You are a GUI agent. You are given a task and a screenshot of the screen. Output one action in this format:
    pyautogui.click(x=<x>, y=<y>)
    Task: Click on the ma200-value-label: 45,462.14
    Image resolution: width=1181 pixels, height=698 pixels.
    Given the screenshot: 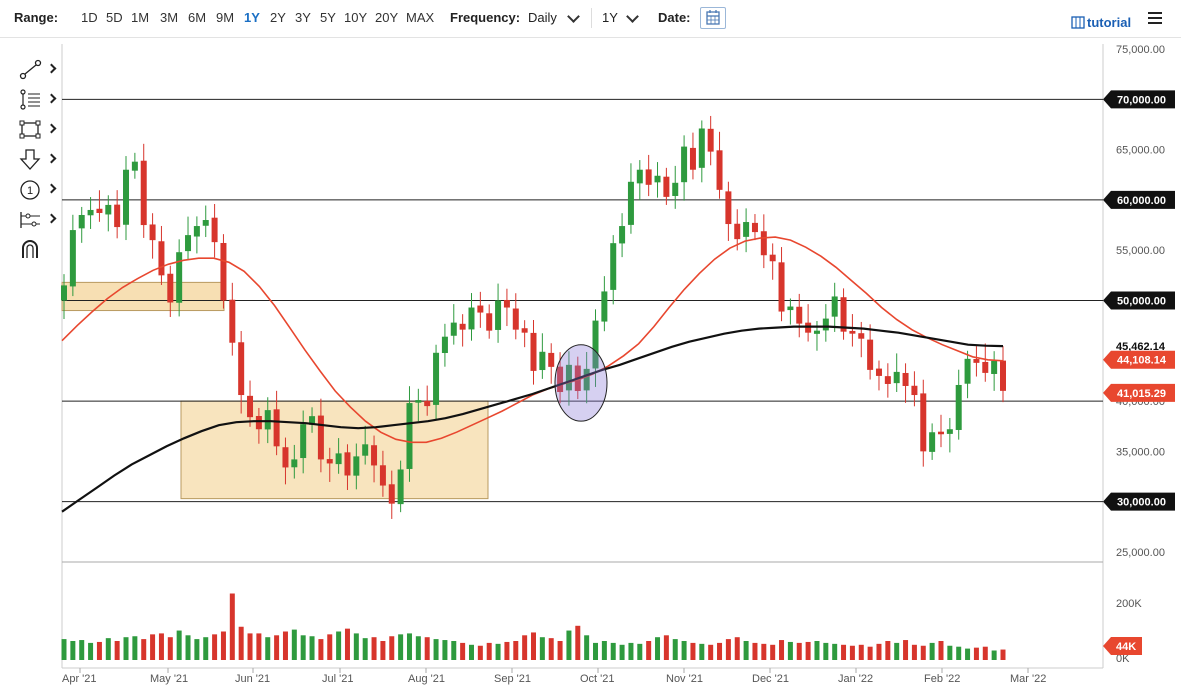 What is the action you would take?
    pyautogui.click(x=1141, y=347)
    